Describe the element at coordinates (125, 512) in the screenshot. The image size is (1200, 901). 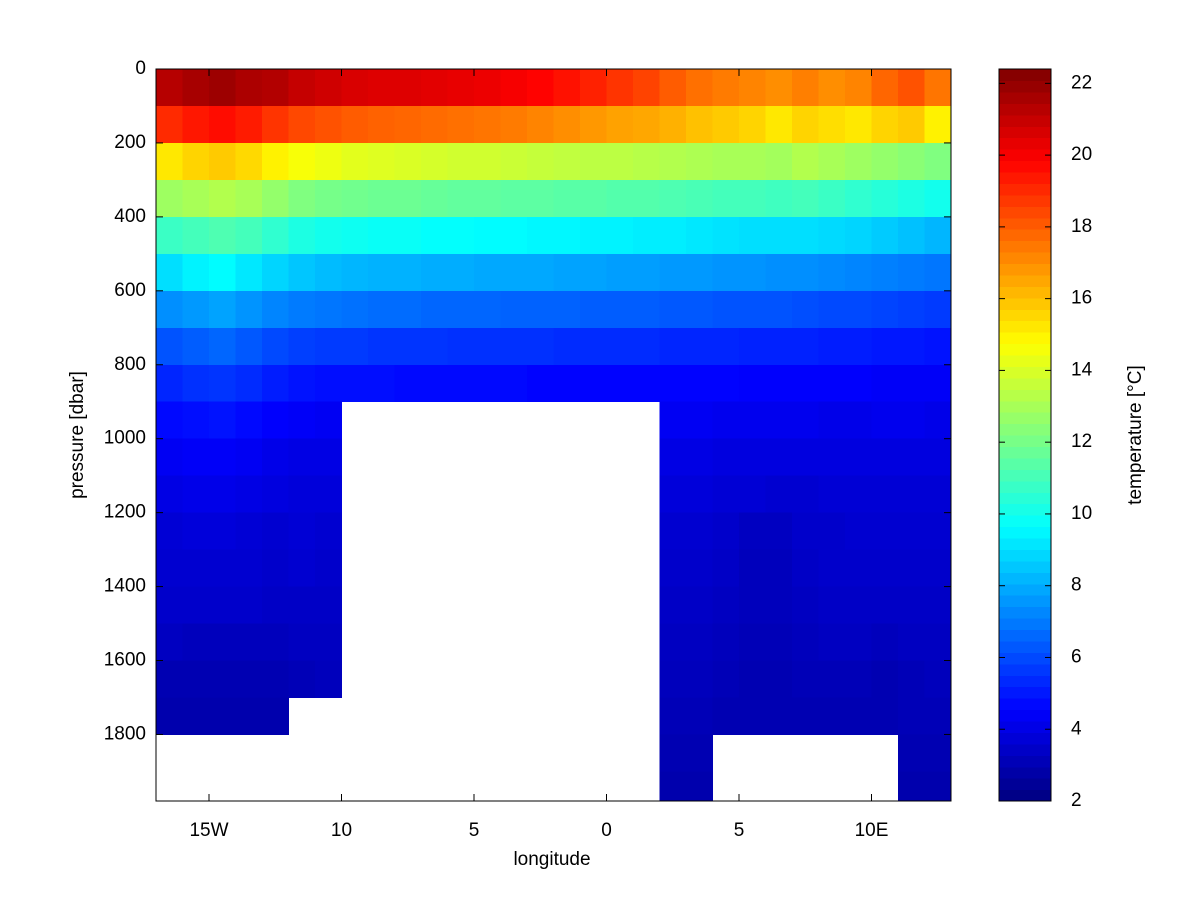
I see `y-tick-label: 1200` at that location.